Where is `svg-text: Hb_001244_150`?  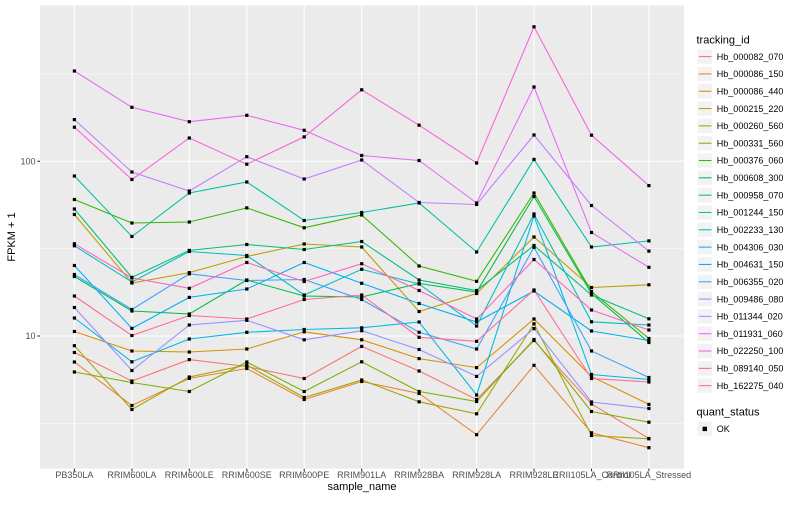 svg-text: Hb_001244_150 is located at coordinates (750, 213).